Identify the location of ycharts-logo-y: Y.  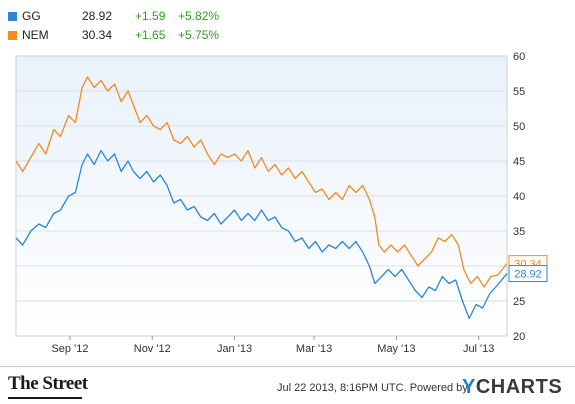
(469, 387).